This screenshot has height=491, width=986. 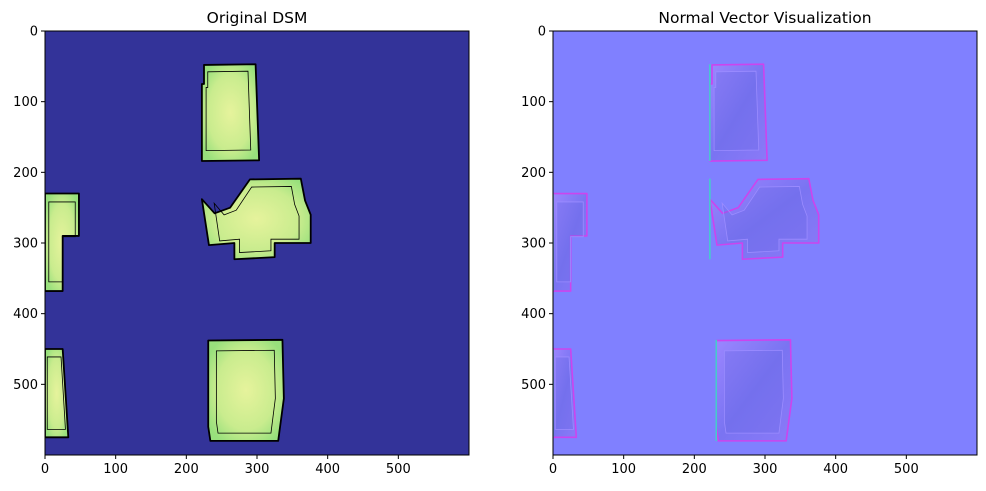 I want to click on panel-title: Normal Vector Visualization, so click(x=764, y=18).